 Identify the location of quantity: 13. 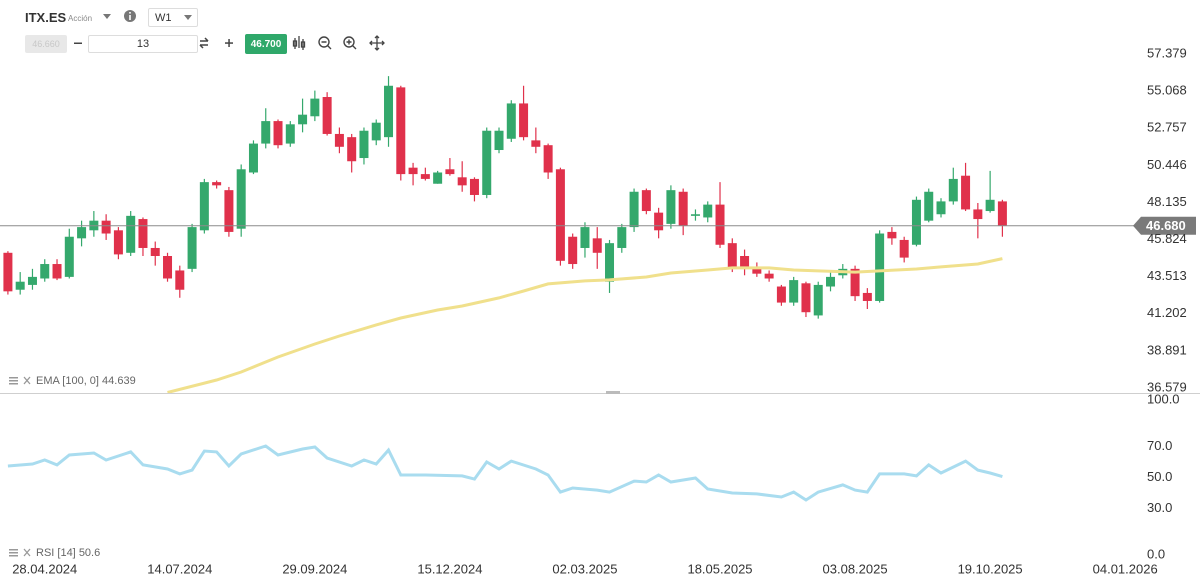
(143, 44).